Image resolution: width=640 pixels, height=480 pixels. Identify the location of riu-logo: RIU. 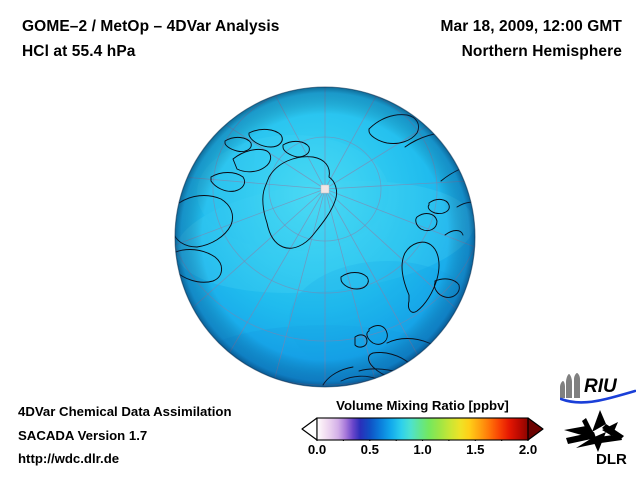
(598, 388).